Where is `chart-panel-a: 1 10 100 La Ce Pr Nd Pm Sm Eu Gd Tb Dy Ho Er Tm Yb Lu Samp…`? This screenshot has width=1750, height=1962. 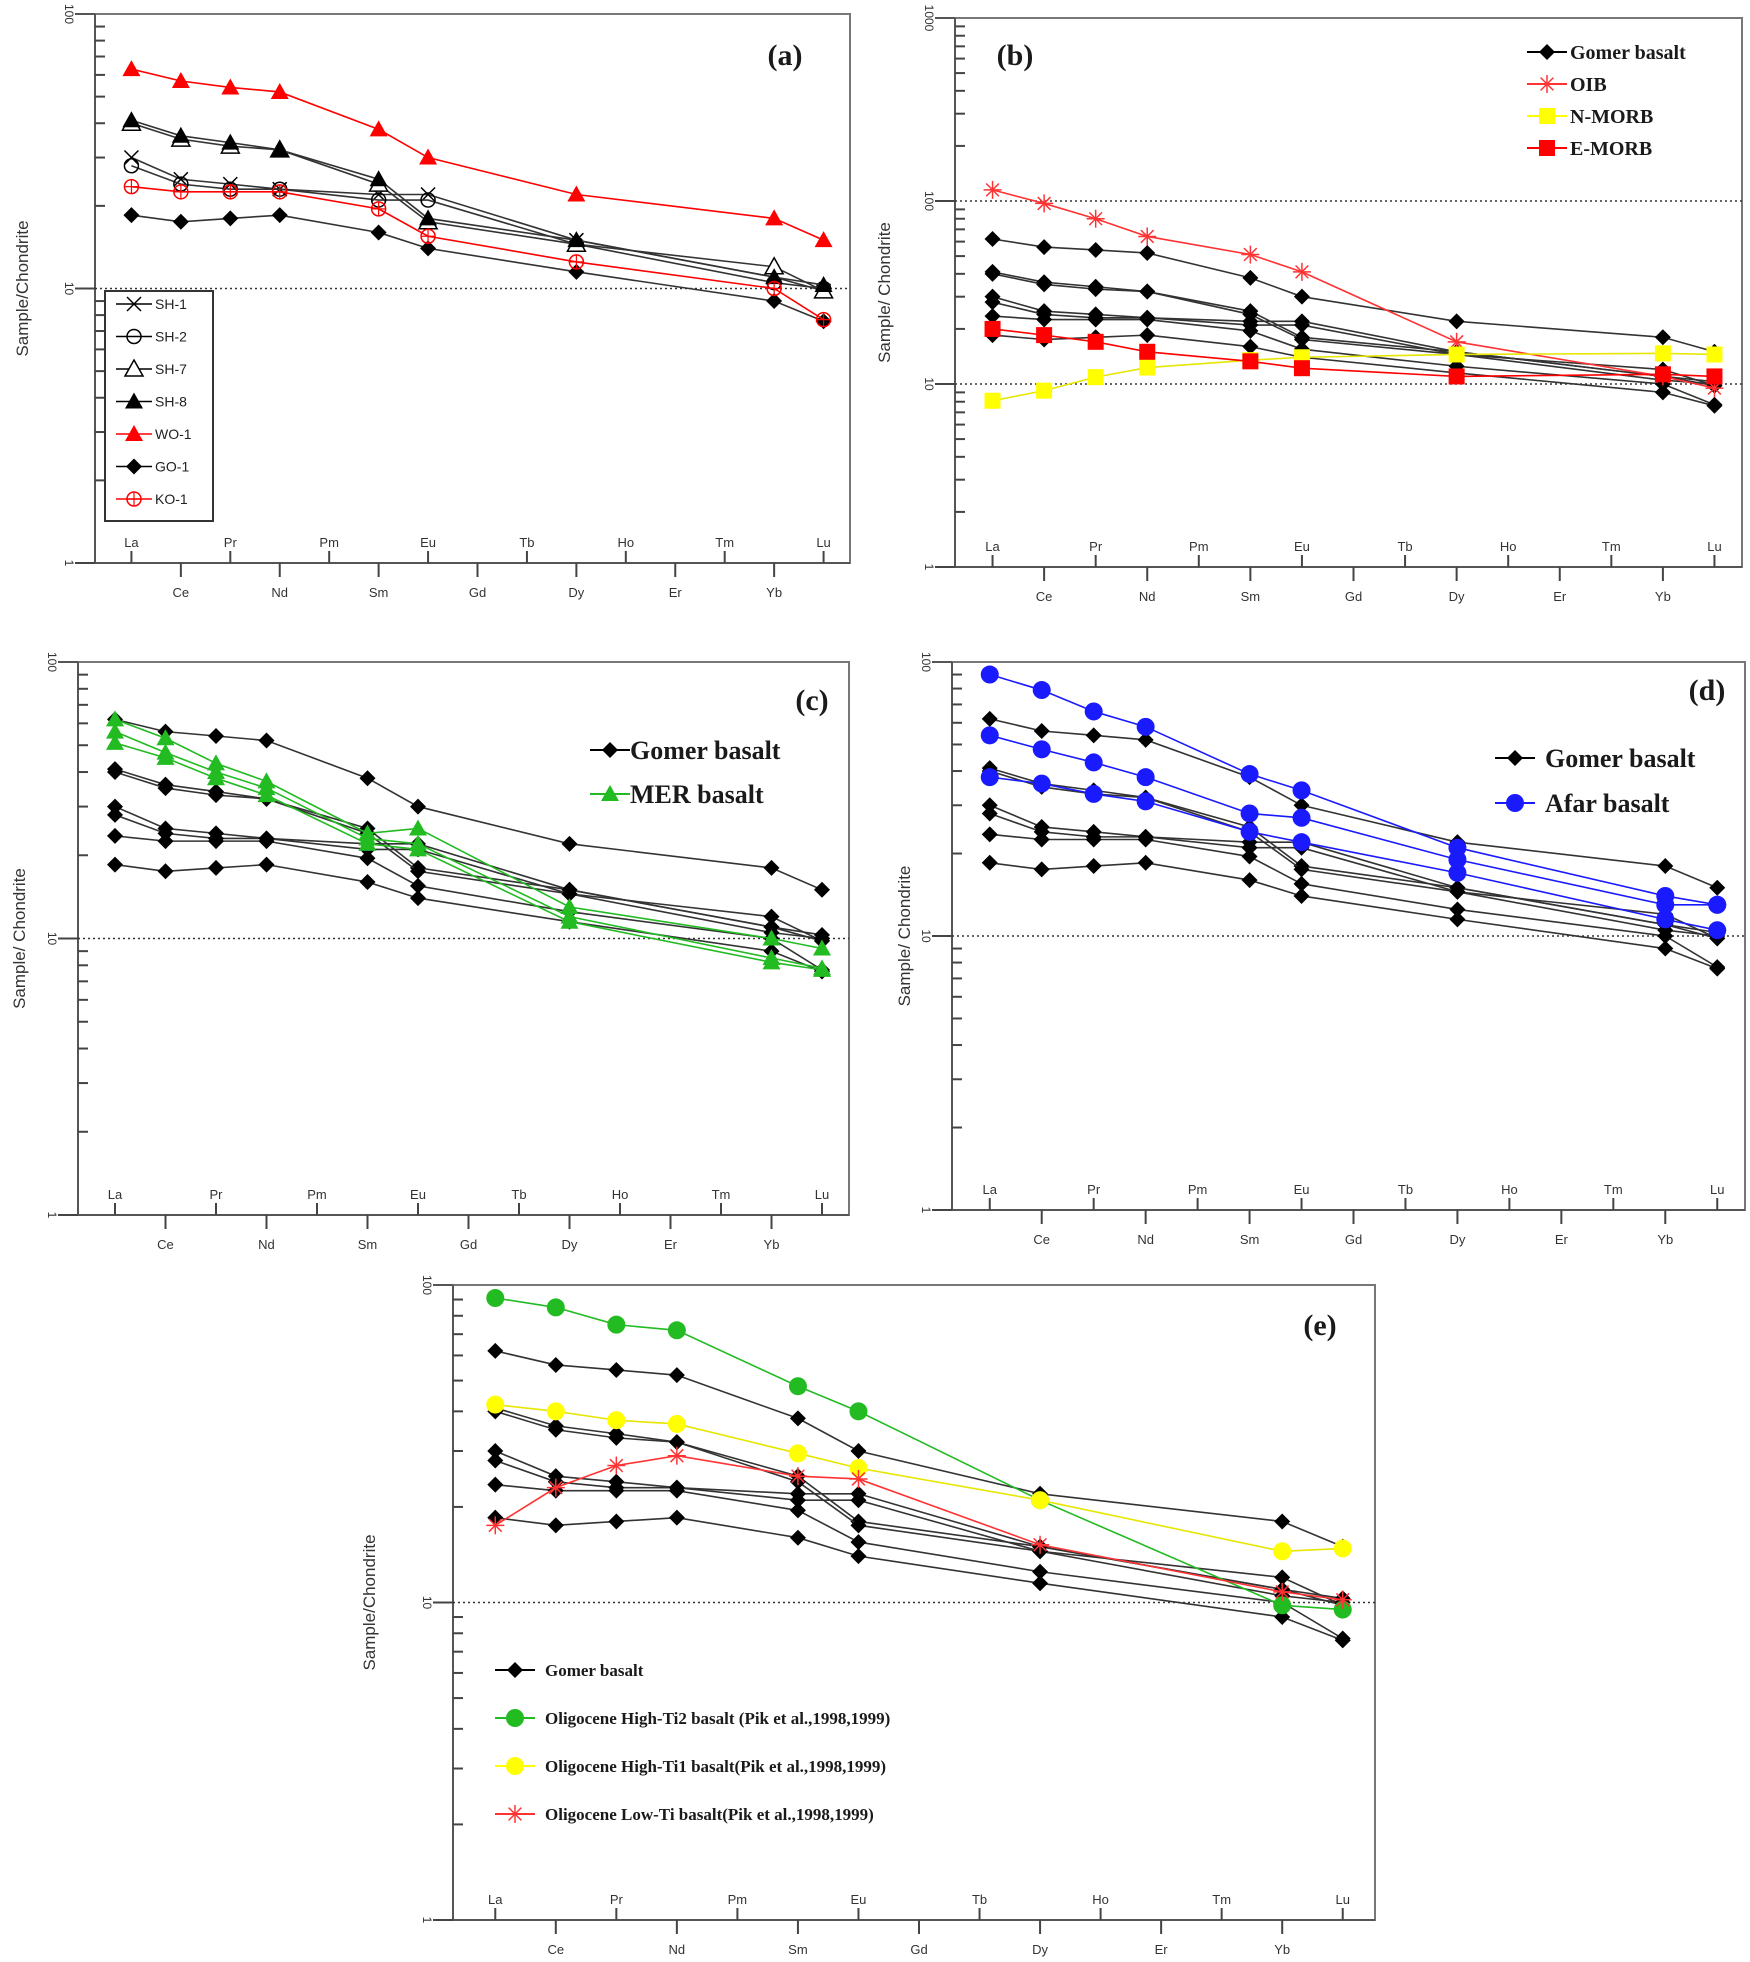 chart-panel-a: 1 10 100 La Ce Pr Nd Pm Sm Eu Gd Tb Dy Ho Er Tm Yb Lu Samp… is located at coordinates (432, 302).